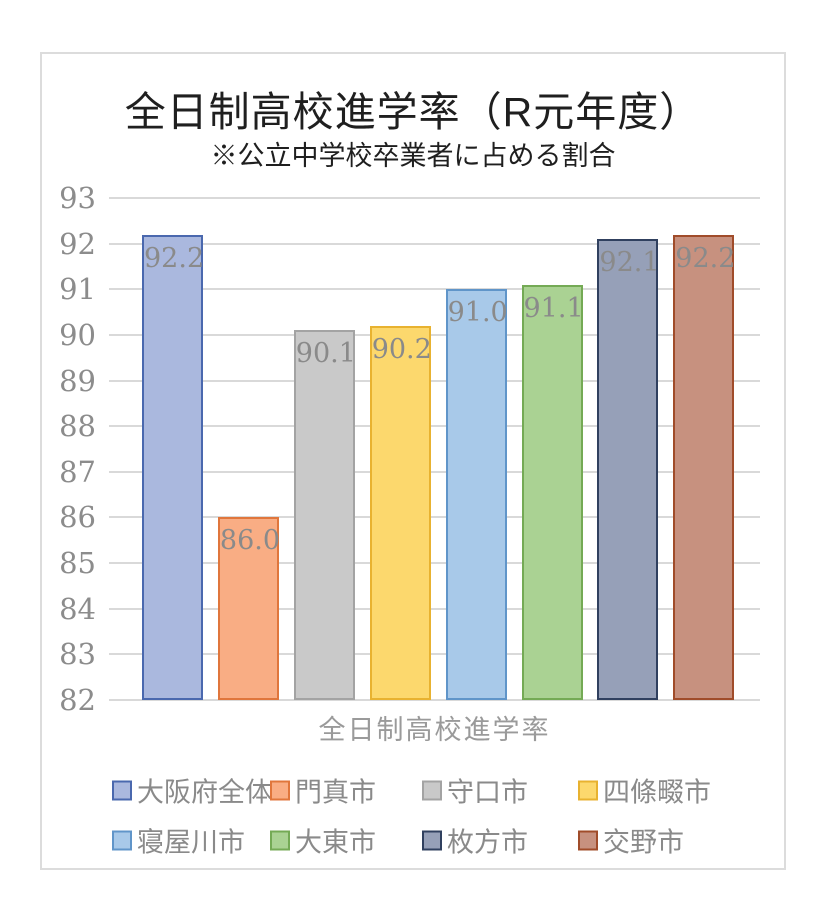 The width and height of the screenshot is (828, 923). I want to click on bar-8: 92.2, so click(704, 467).